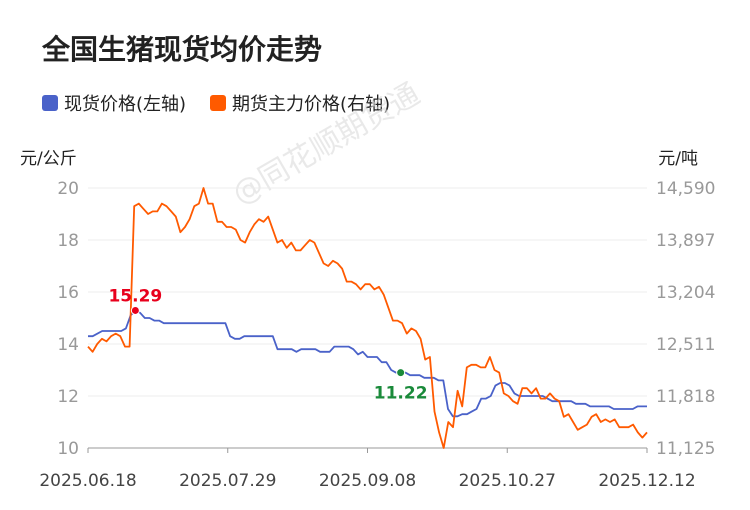 The height and width of the screenshot is (510, 750). I want to click on x-tick-label: 2025.07.29, so click(227, 481).